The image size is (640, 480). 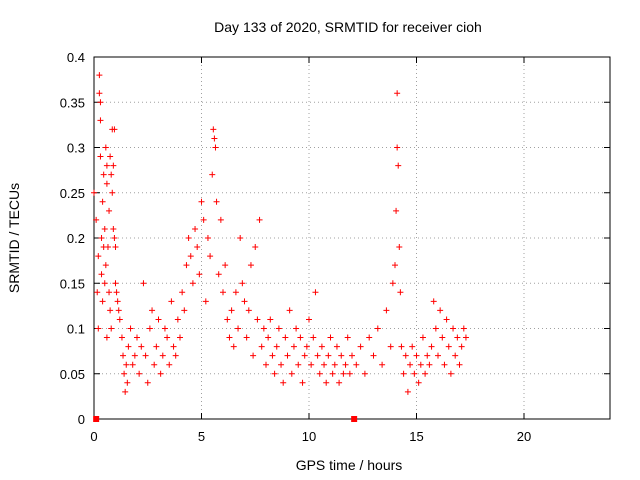 What do you see at coordinates (81, 419) in the screenshot?
I see `y-tick-label: 0` at bounding box center [81, 419].